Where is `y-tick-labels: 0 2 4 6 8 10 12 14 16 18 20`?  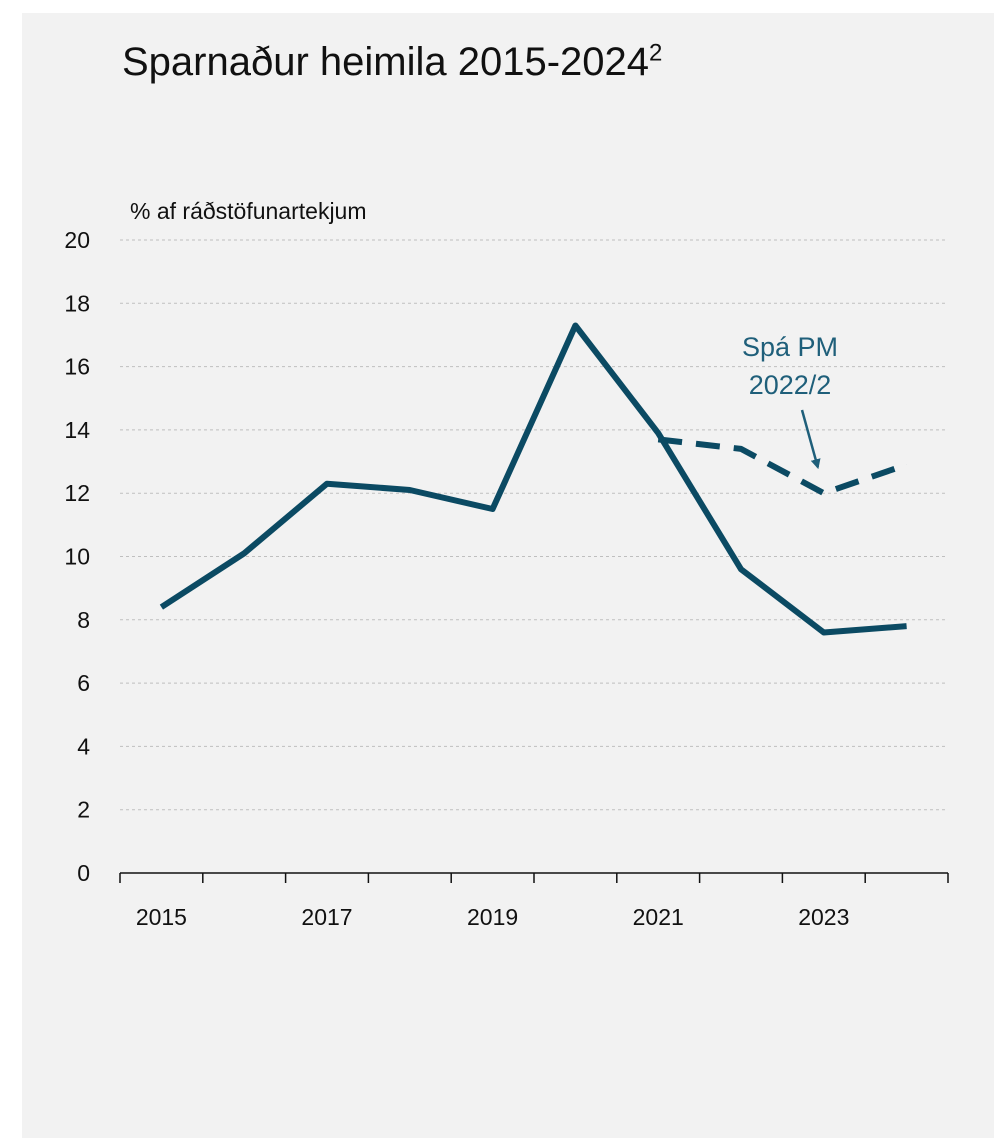 y-tick-labels: 0 2 4 6 8 10 12 14 16 18 20 is located at coordinates (77, 556).